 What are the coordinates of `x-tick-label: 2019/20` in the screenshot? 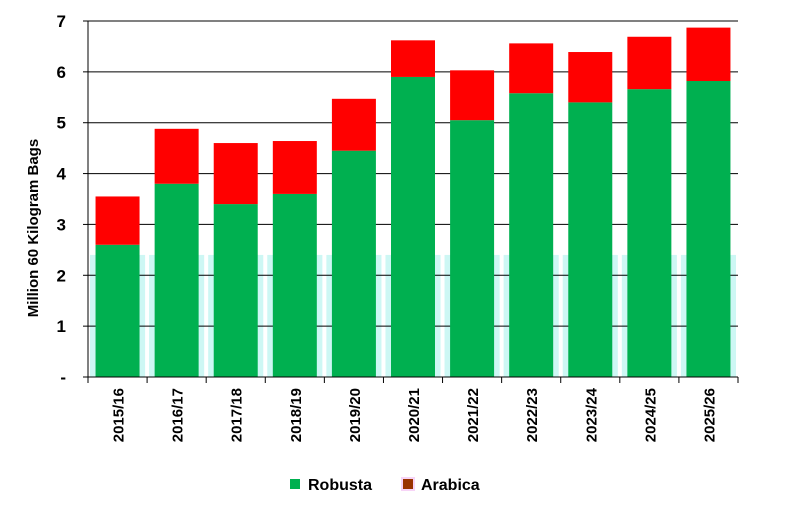 It's located at (355, 415).